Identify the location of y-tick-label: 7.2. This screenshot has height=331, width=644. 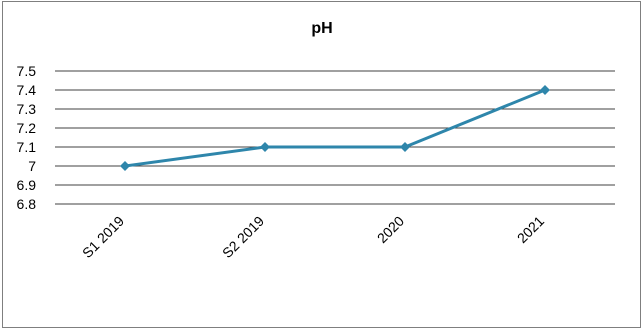
(27, 128).